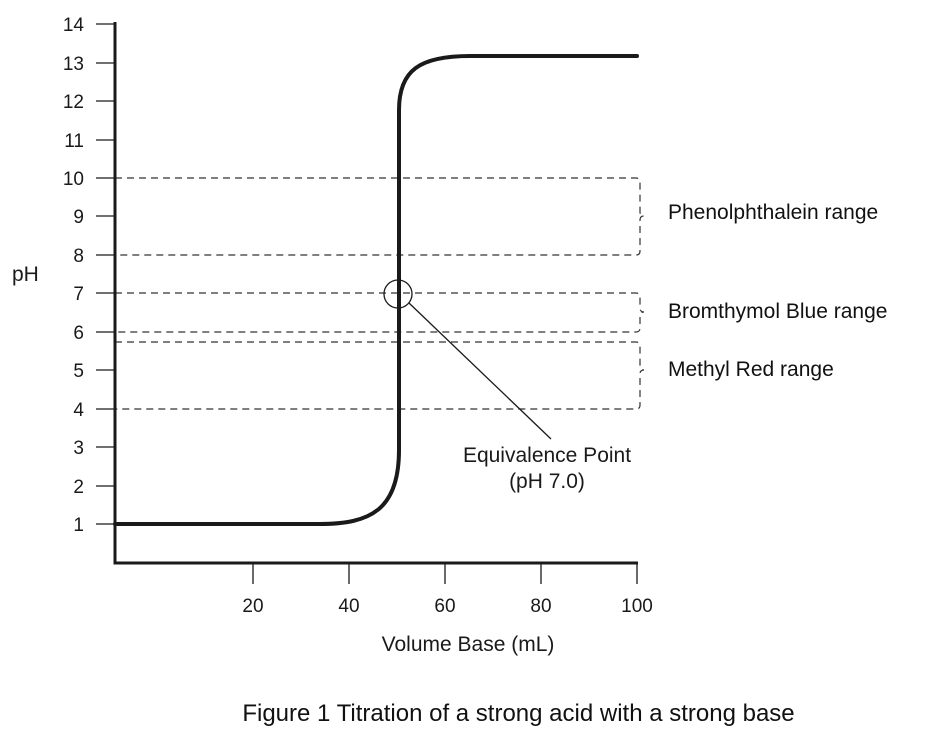 The height and width of the screenshot is (737, 937). What do you see at coordinates (78, 217) in the screenshot?
I see `y-tick-label: 9` at bounding box center [78, 217].